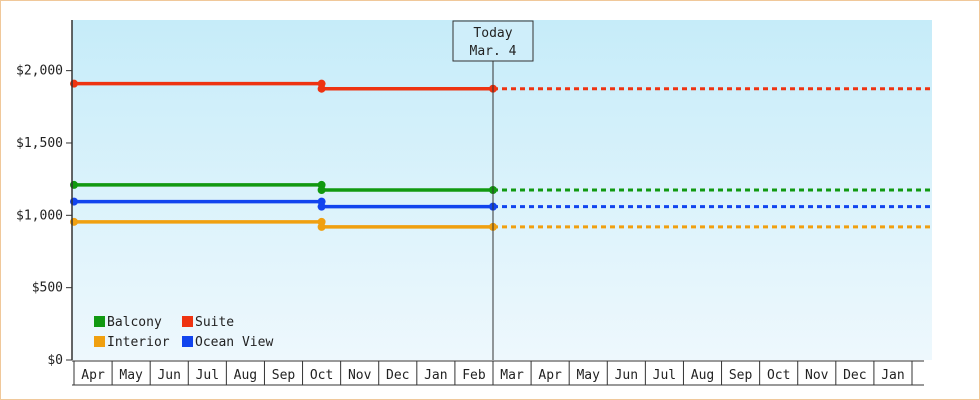  What do you see at coordinates (39, 143) in the screenshot?
I see `y-tick-label: $1,500` at bounding box center [39, 143].